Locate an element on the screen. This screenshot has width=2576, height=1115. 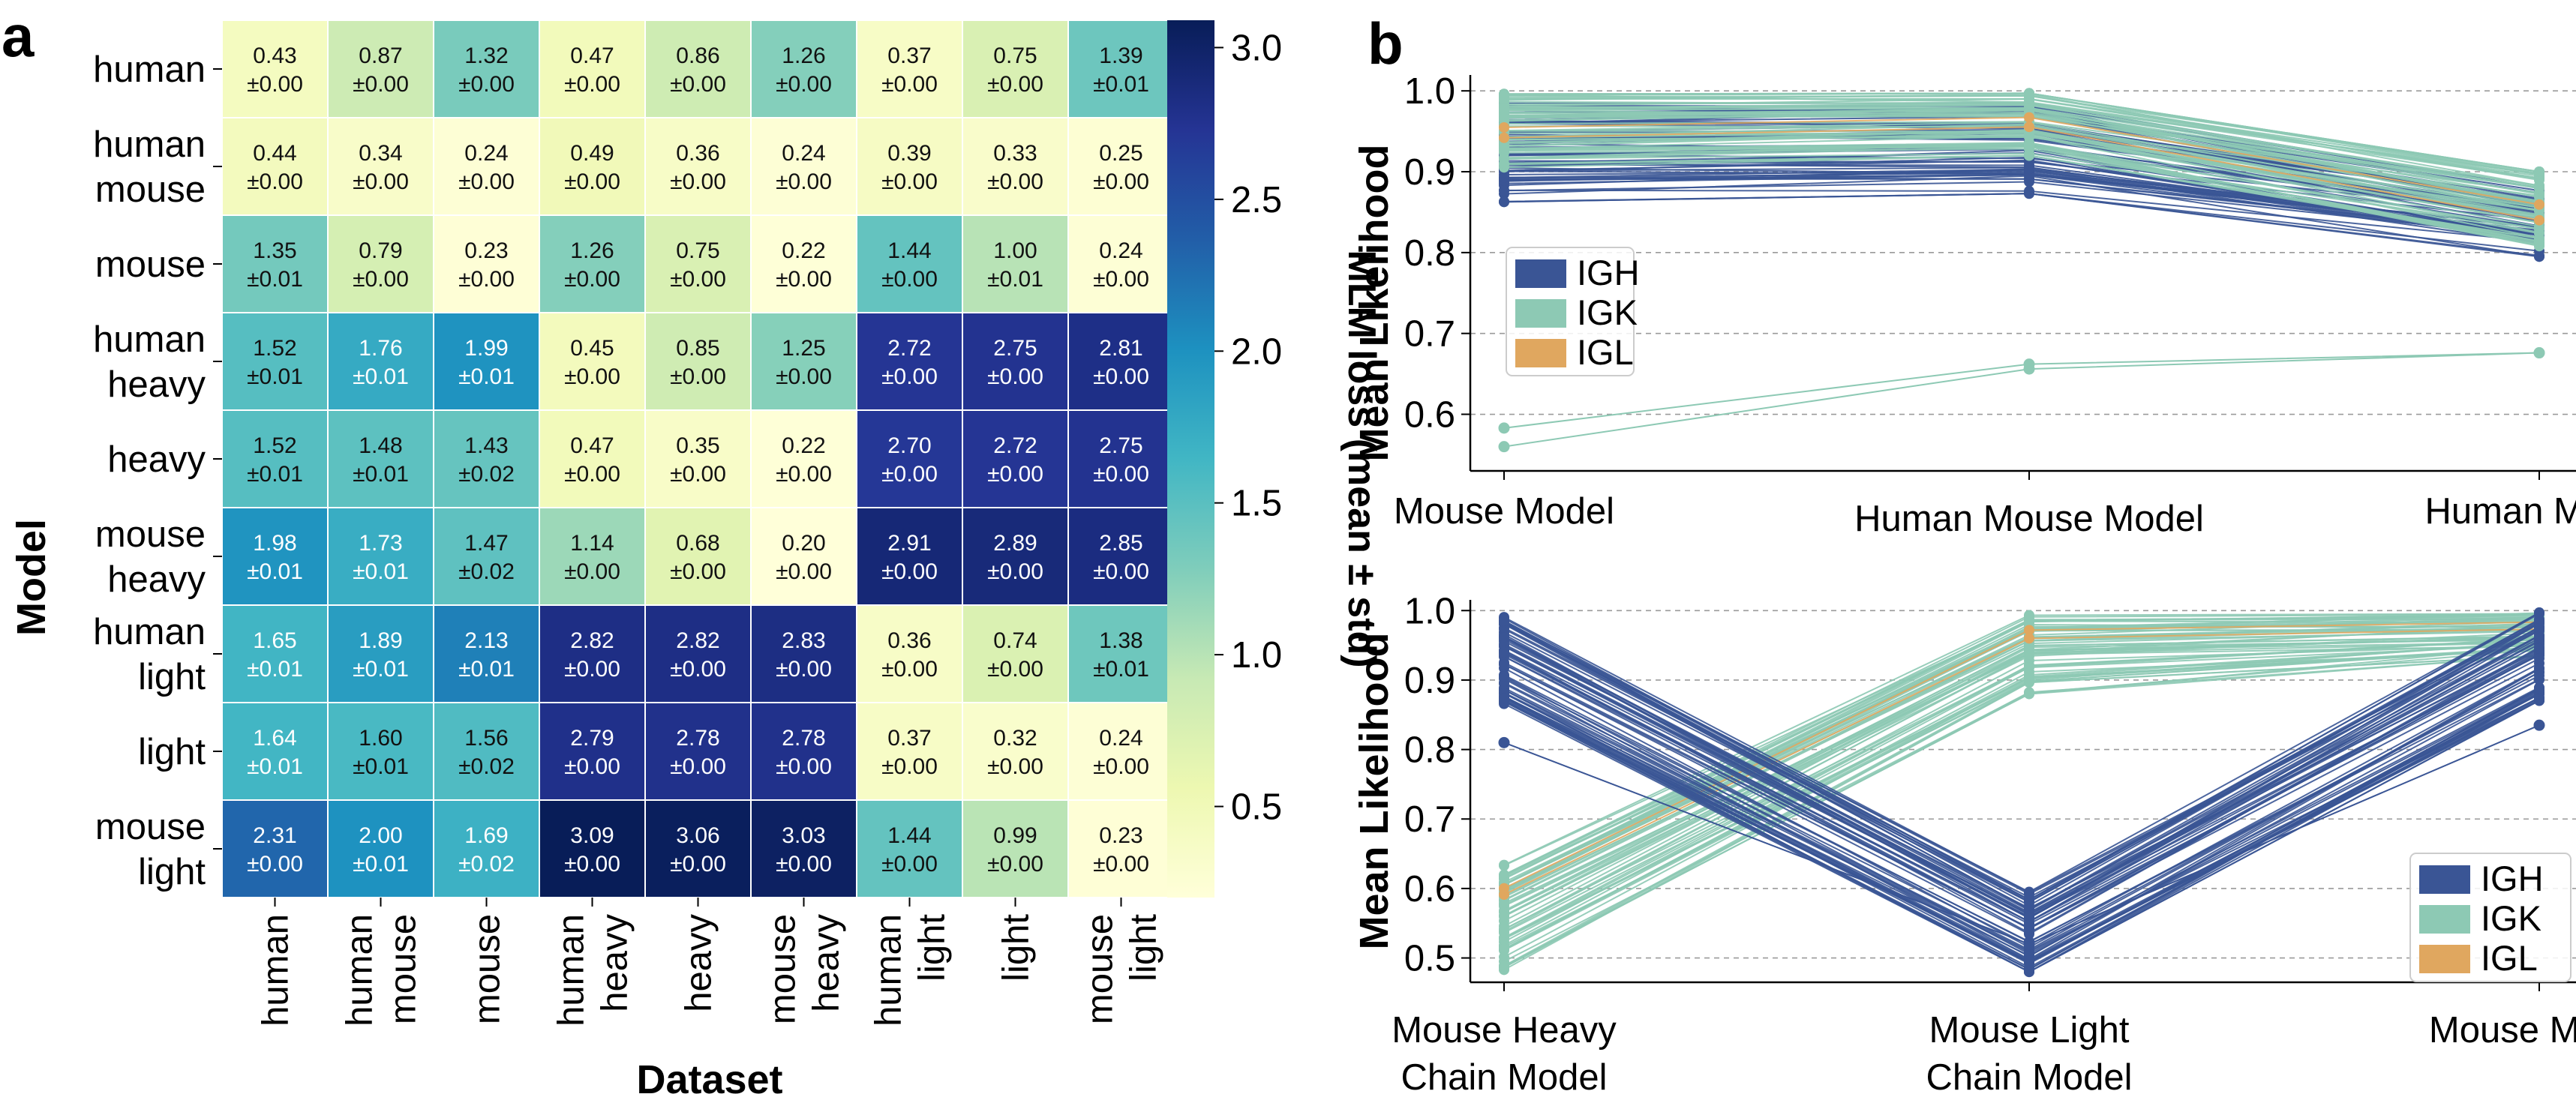
heatmap-y-axis-label: Model is located at coordinates (31, 577).